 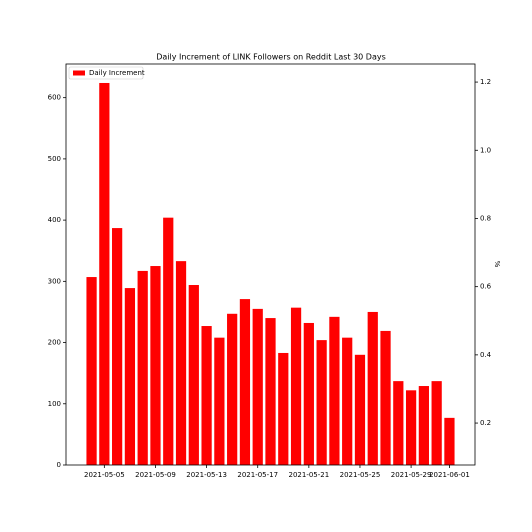 I want to click on y-tick-label: 0, so click(x=59, y=465).